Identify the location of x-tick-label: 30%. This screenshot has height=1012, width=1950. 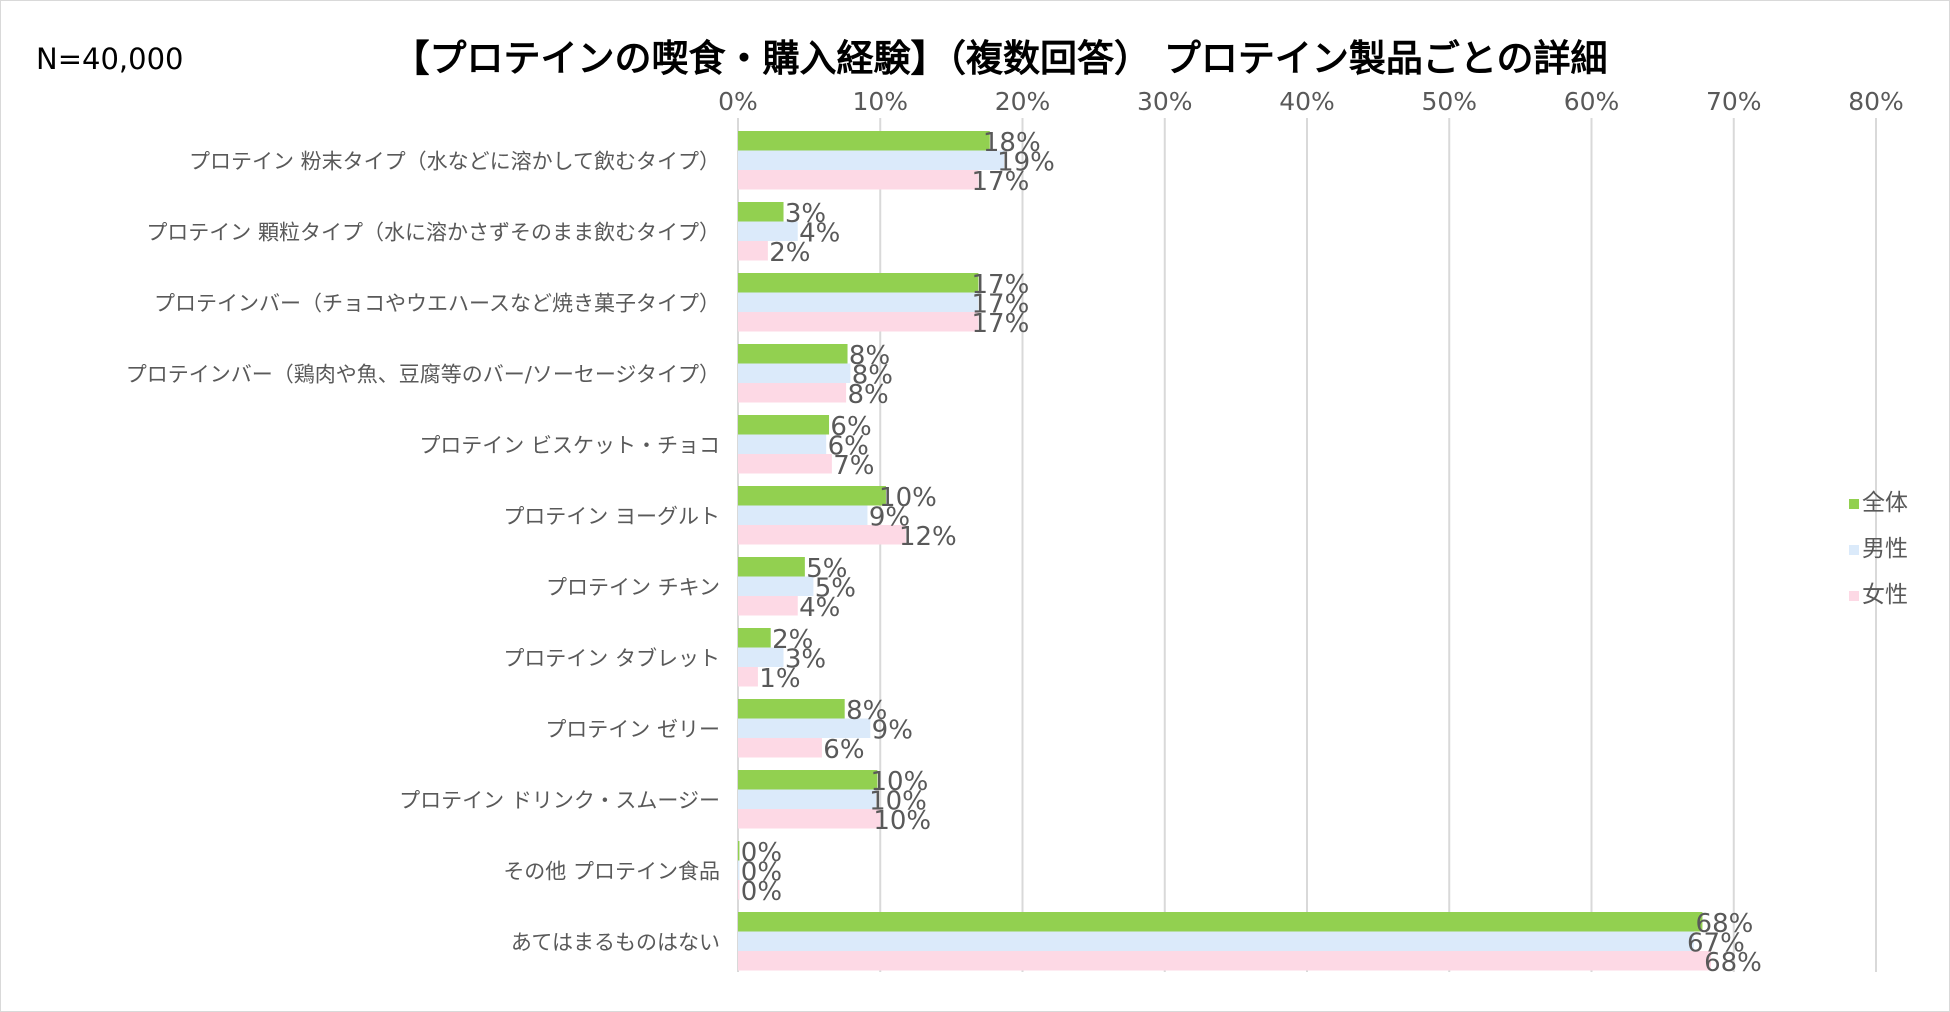
(1165, 101).